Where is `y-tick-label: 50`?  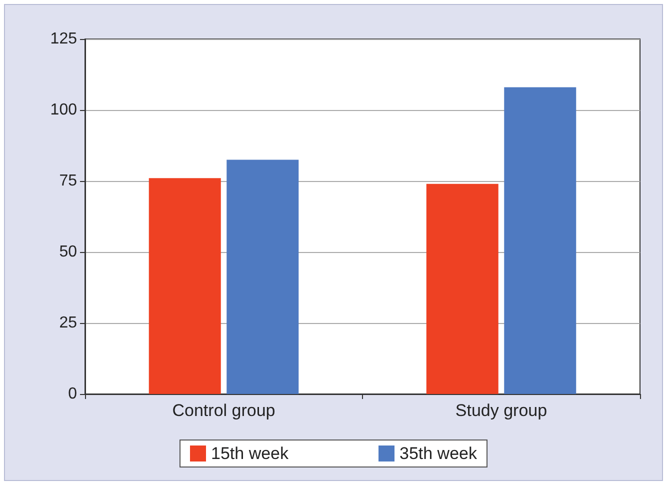
y-tick-label: 50 is located at coordinates (68, 252).